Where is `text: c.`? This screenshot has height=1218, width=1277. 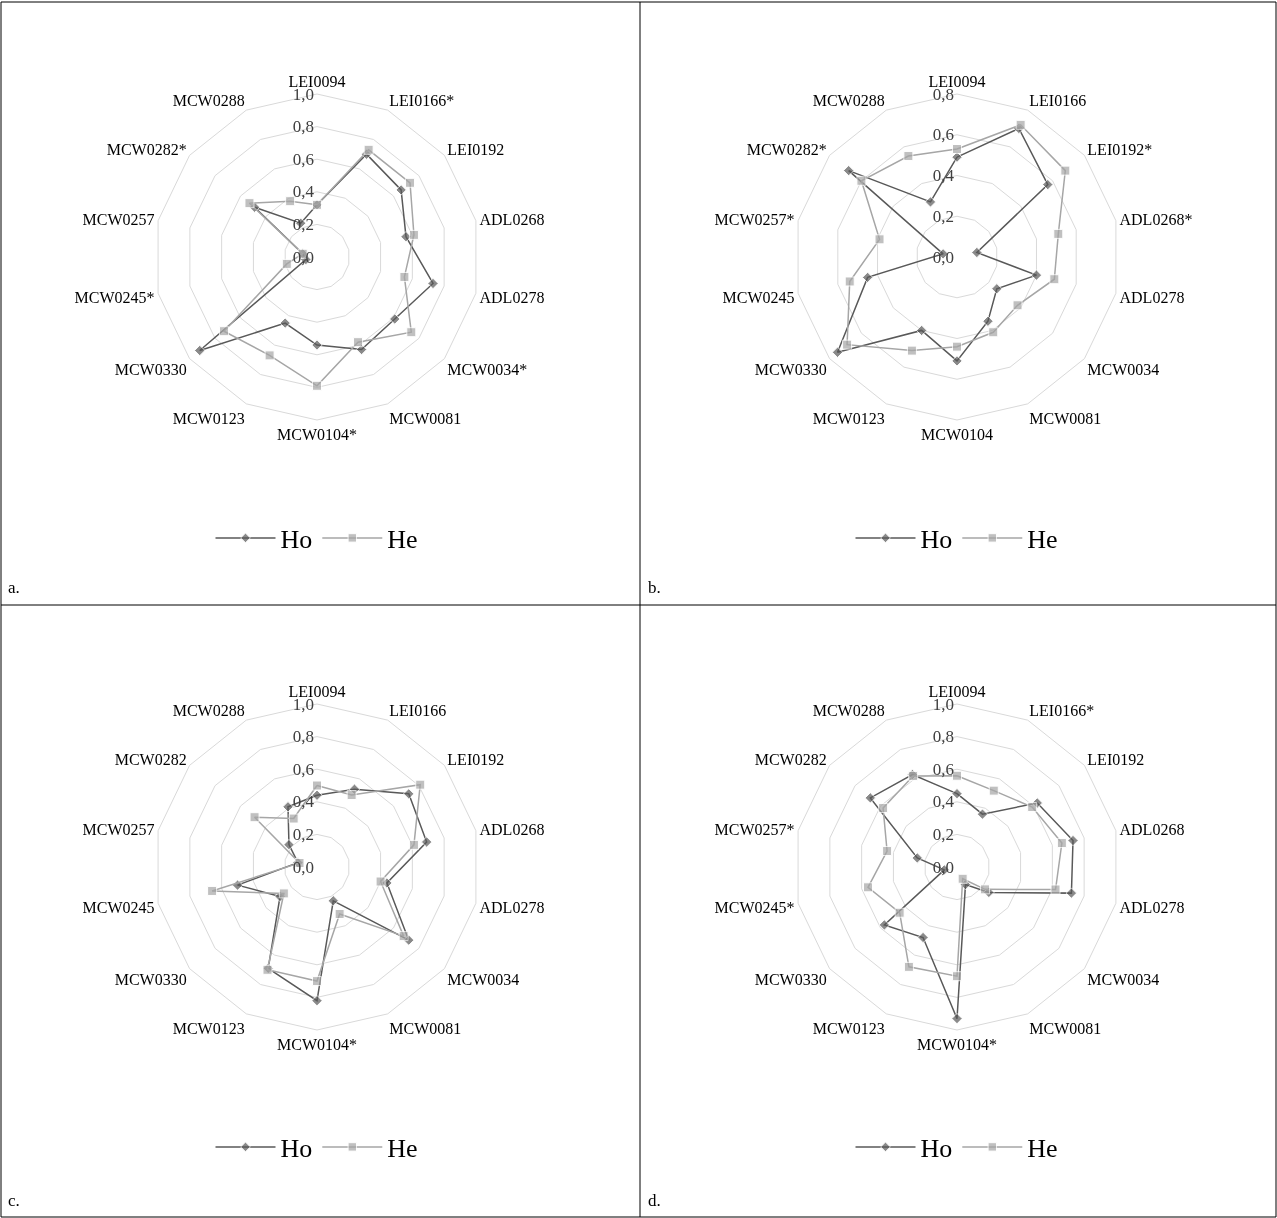
text: c. is located at coordinates (14, 1200).